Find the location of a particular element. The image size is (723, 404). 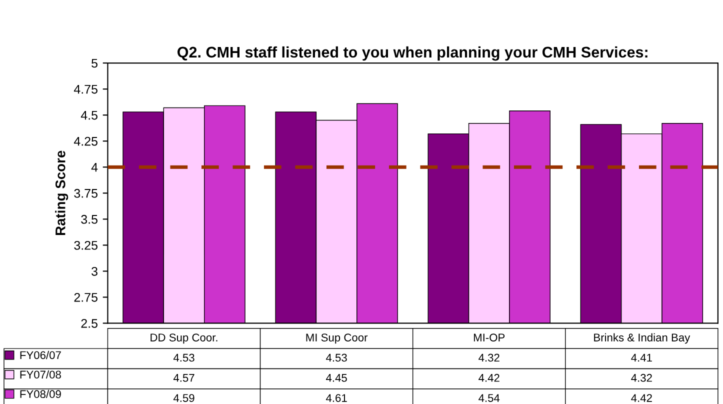

y-tick-label: 3 is located at coordinates (95, 271).